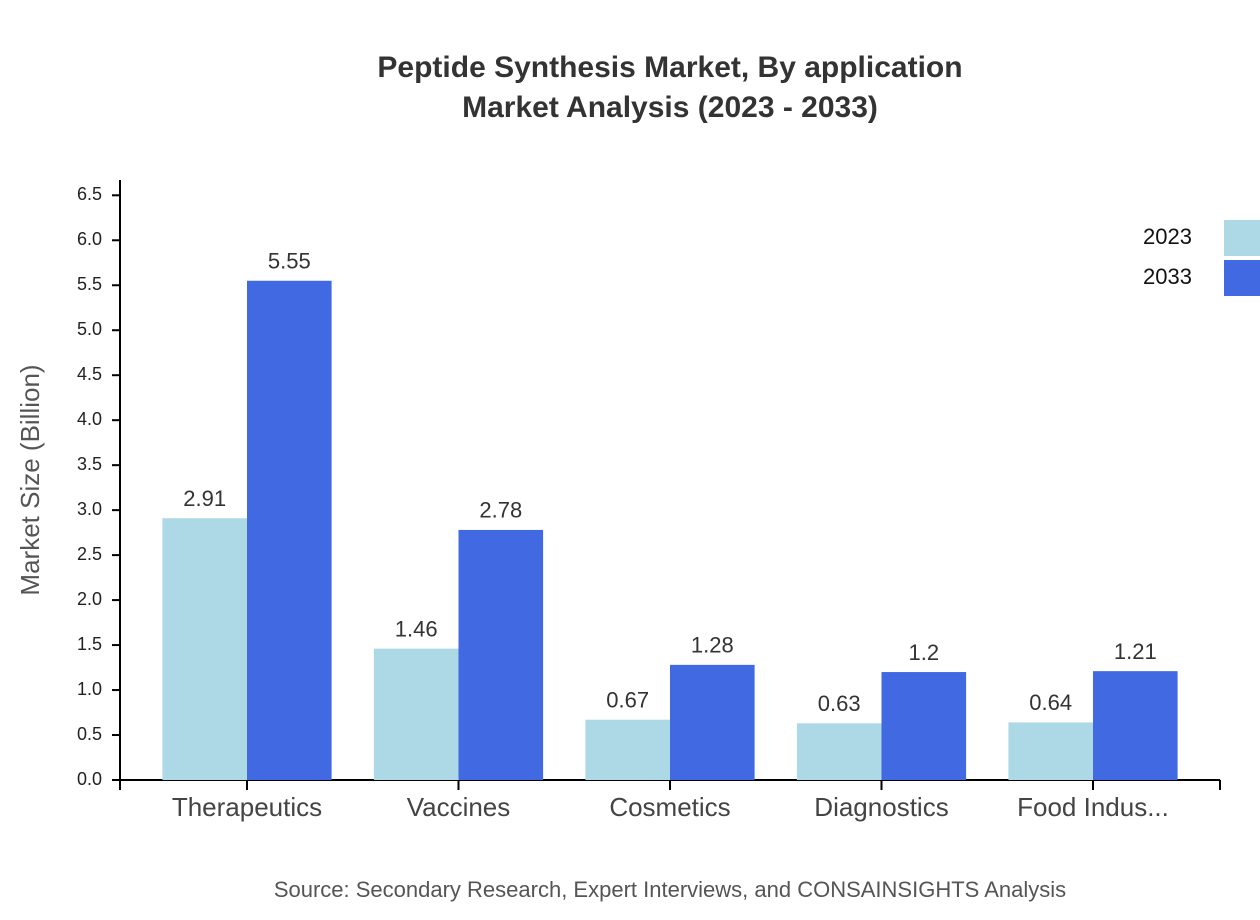 Image resolution: width=1260 pixels, height=920 pixels. I want to click on chart-title: Peptide Synthesis Market, By application, so click(669, 67).